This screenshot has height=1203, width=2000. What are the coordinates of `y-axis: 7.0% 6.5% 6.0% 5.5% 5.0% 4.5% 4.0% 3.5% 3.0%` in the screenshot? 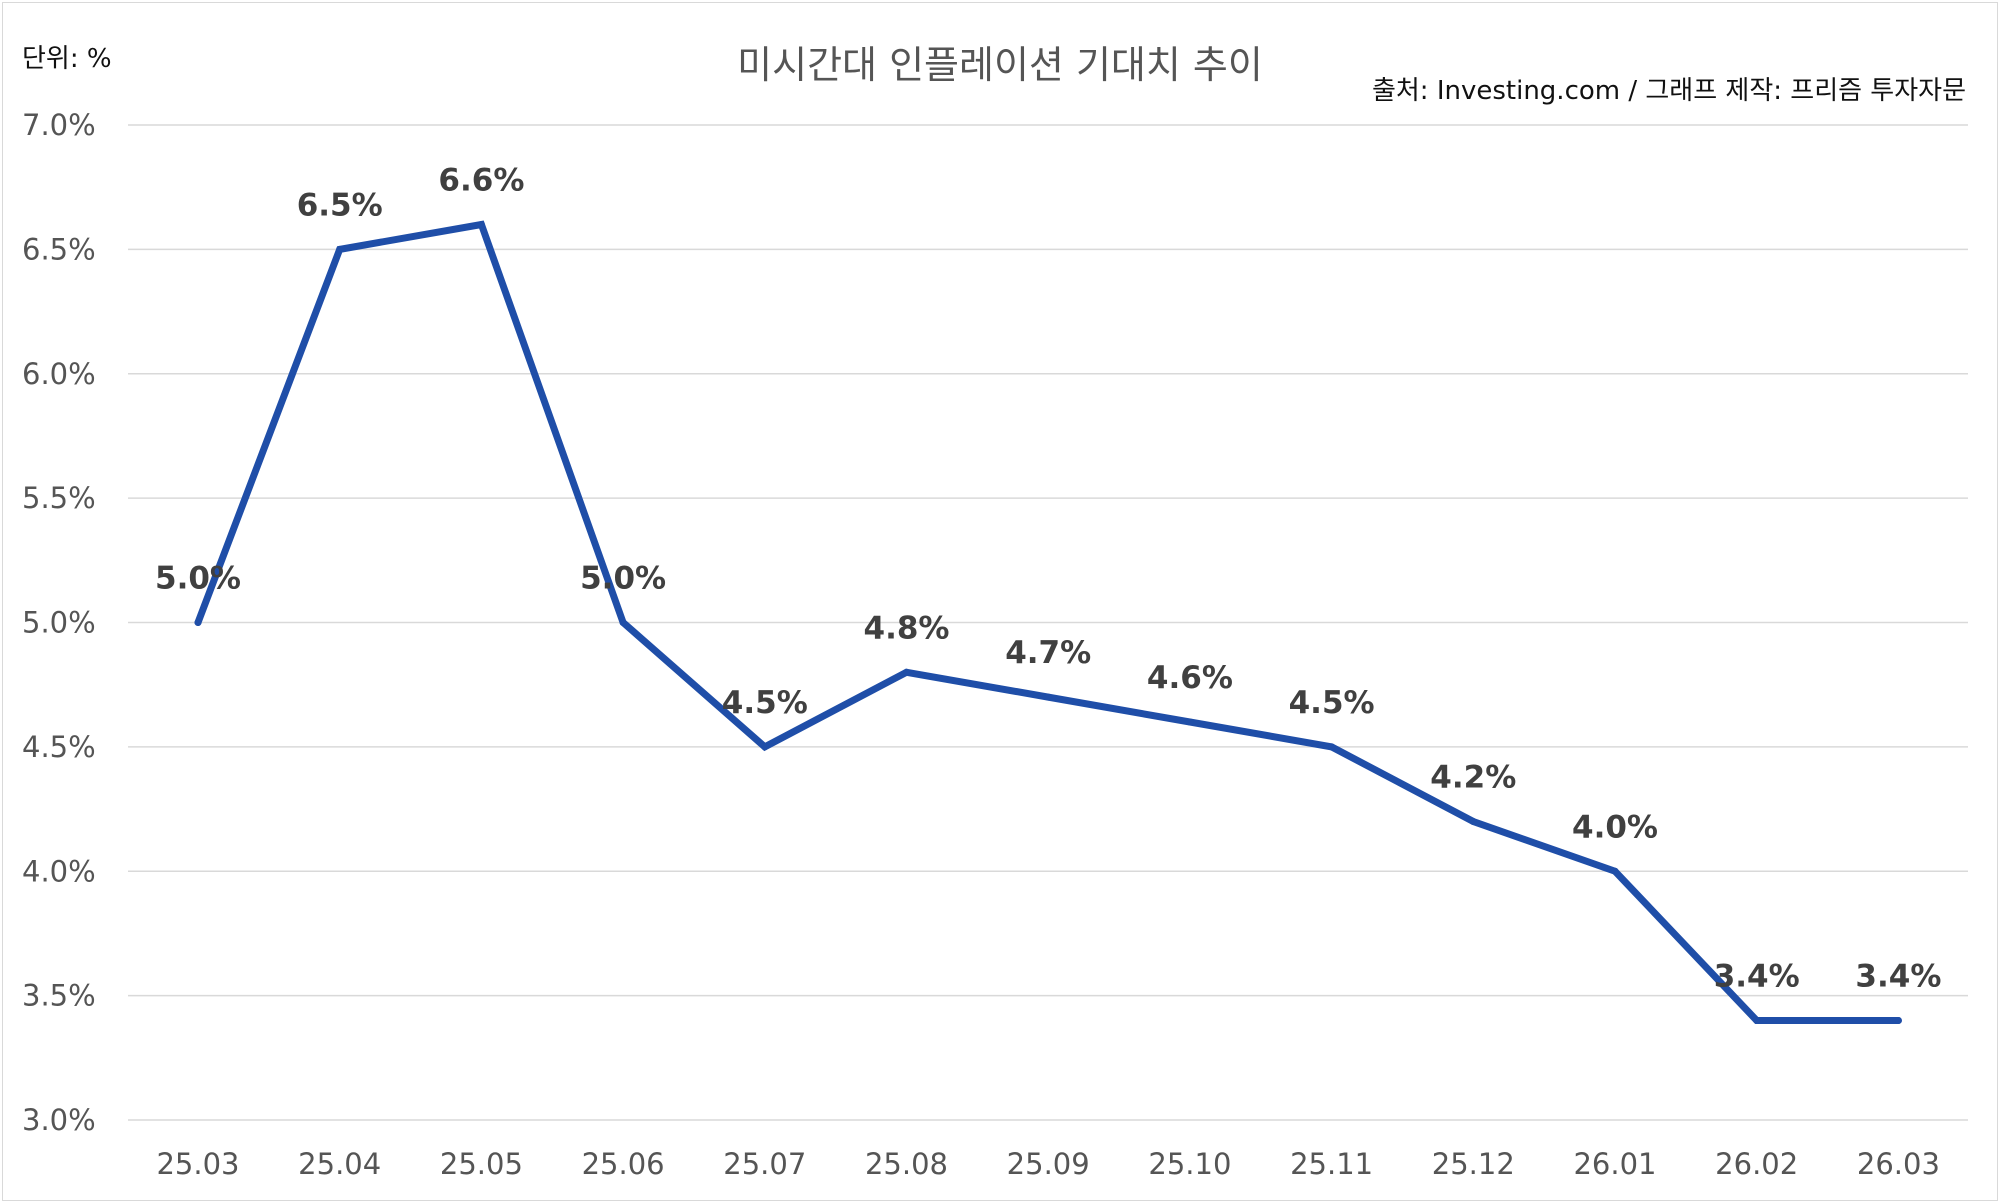 It's located at (59, 622).